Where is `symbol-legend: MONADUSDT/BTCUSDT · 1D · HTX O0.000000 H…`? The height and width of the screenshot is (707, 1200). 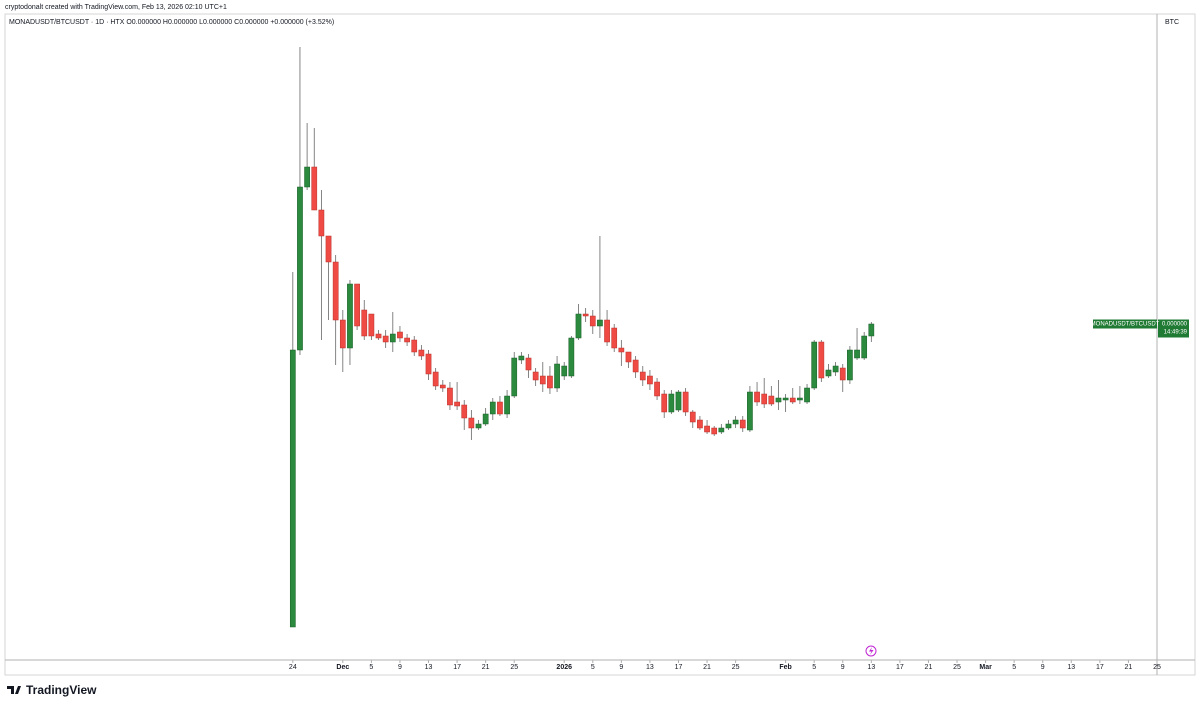
symbol-legend: MONADUSDT/BTCUSDT · 1D · HTX O0.000000 H… is located at coordinates (171, 22).